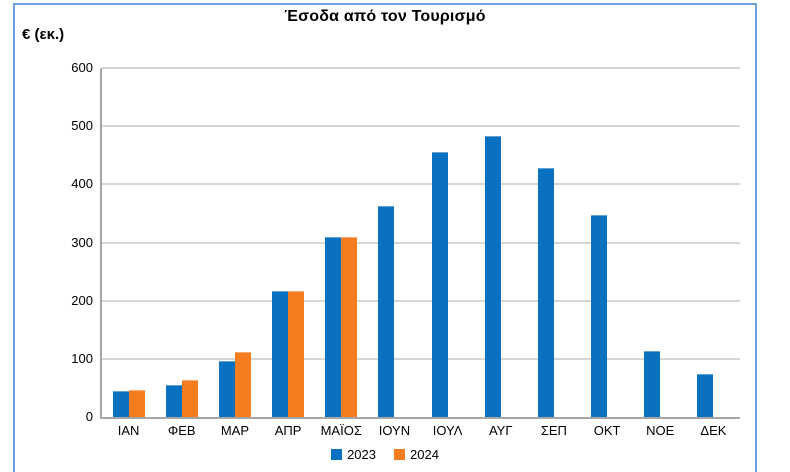 Image resolution: width=790 pixels, height=472 pixels. Describe the element at coordinates (337, 454) in the screenshot. I see `legend-swatch-2023` at that location.